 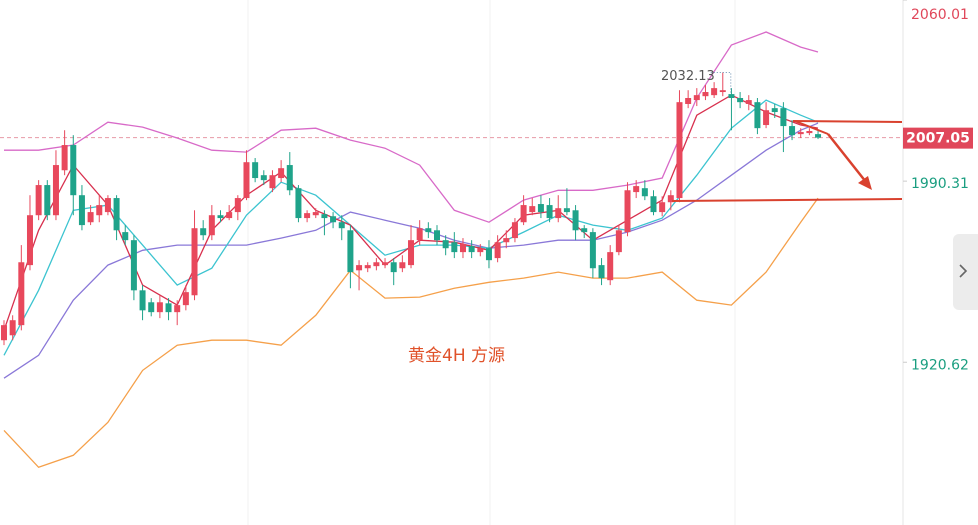 I want to click on y-tick-label: 1990.31, so click(x=940, y=184).